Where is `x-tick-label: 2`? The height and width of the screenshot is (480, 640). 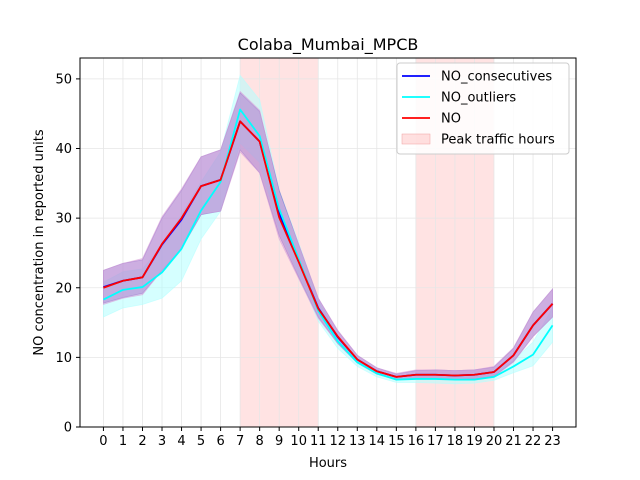
x-tick-label: 2 is located at coordinates (142, 441).